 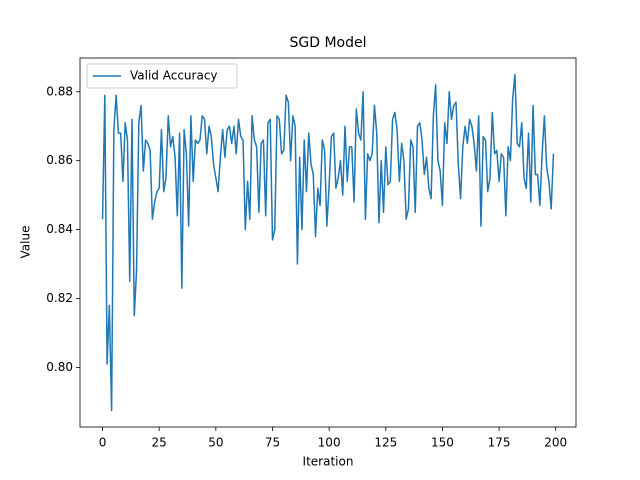 What do you see at coordinates (328, 43) in the screenshot?
I see `chart-title: SGD Model` at bounding box center [328, 43].